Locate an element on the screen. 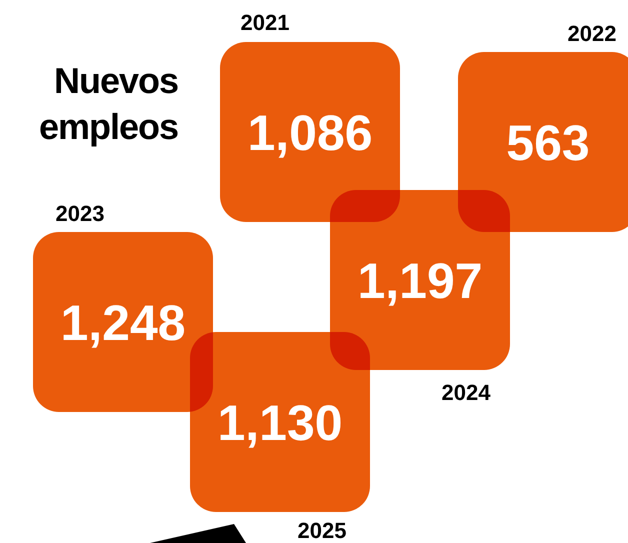 Image resolution: width=628 pixels, height=543 pixels. data-label: 1,197 is located at coordinates (420, 281).